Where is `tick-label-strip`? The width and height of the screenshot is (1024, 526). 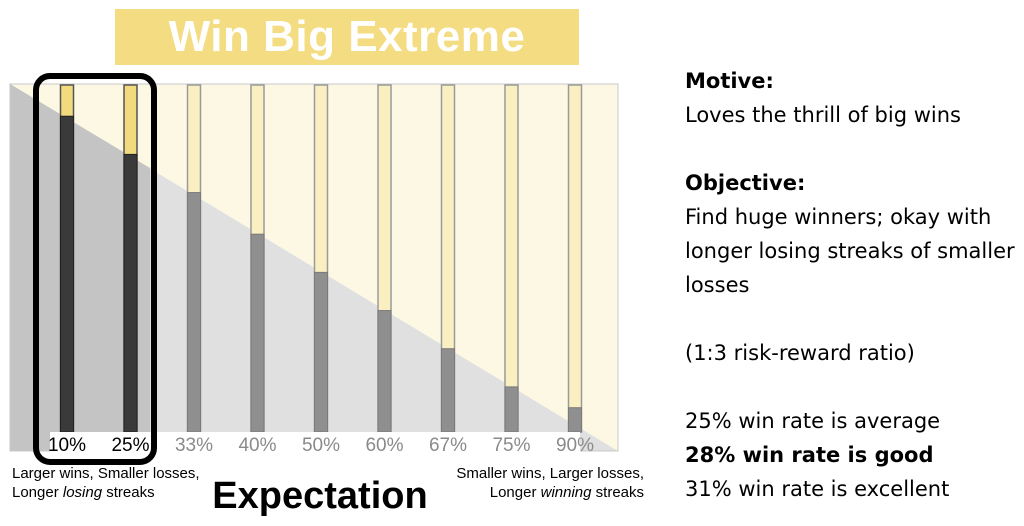
tick-label-strip is located at coordinates (315, 443).